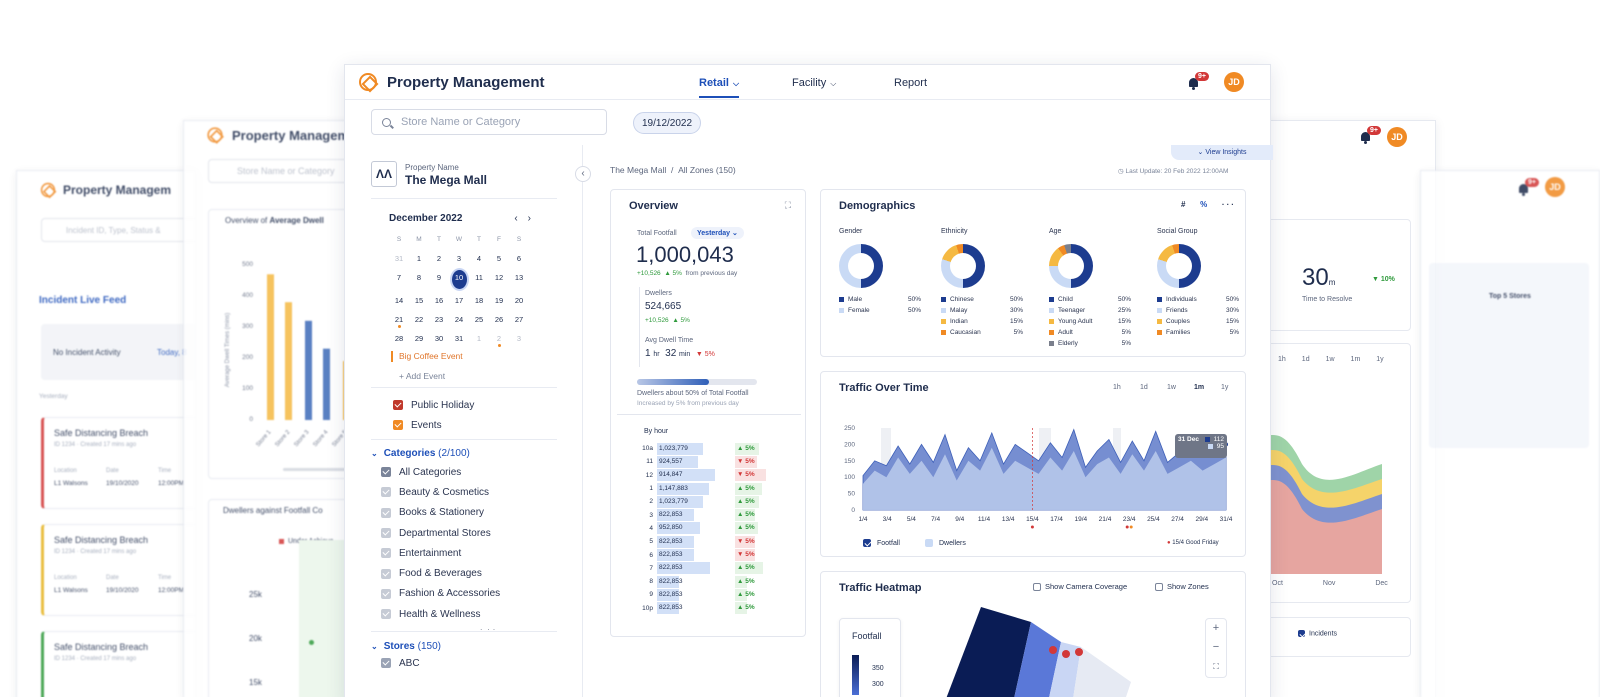  Describe the element at coordinates (439, 277) in the screenshot. I see `calendar-day: 9` at that location.